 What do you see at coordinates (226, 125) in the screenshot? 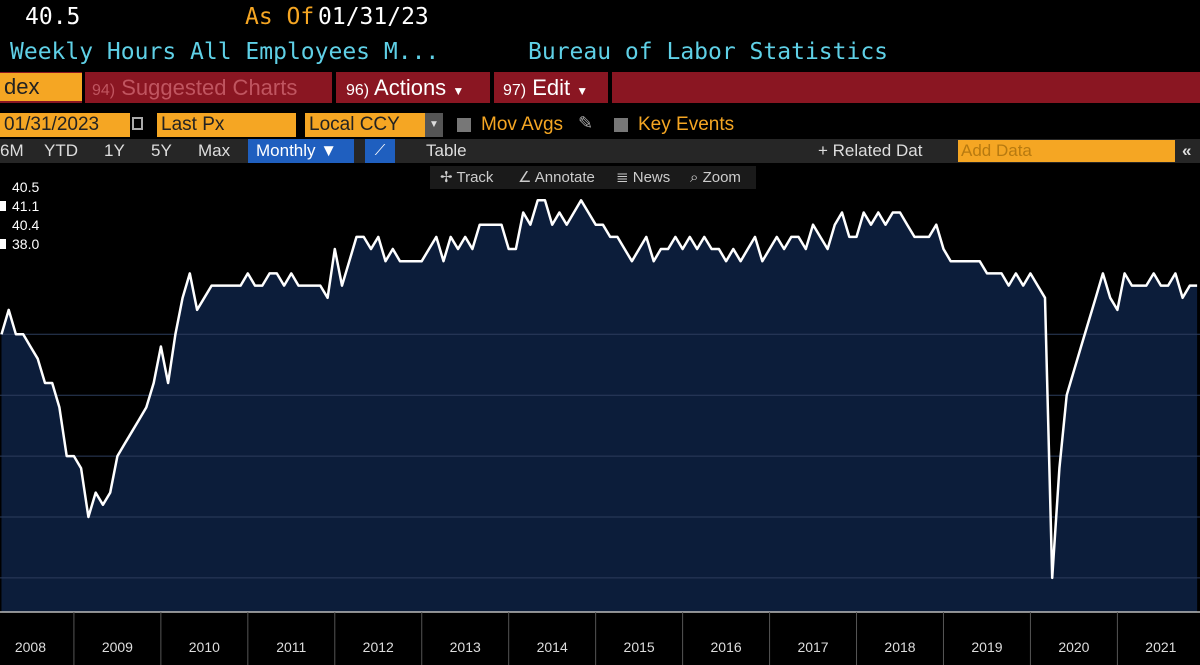
I see `field-select: Last Px` at bounding box center [226, 125].